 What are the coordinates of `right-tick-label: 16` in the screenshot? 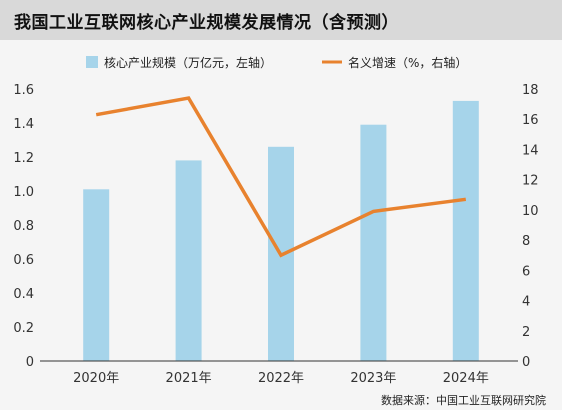 It's located at (530, 120).